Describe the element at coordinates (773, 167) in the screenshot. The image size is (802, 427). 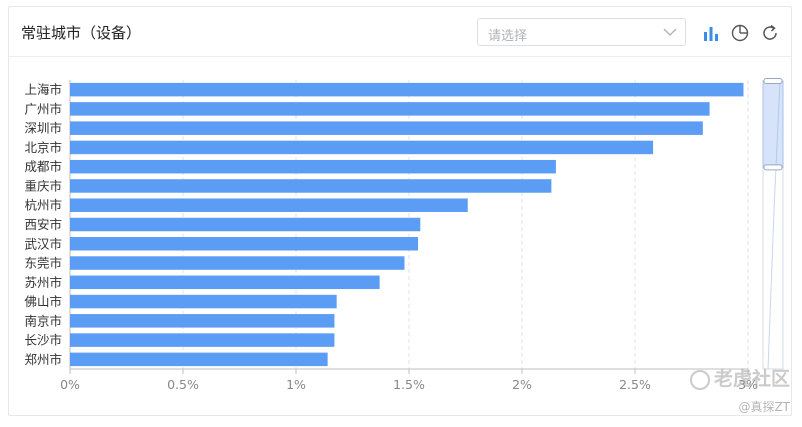
I see `data-zoom-handle-bottom` at that location.